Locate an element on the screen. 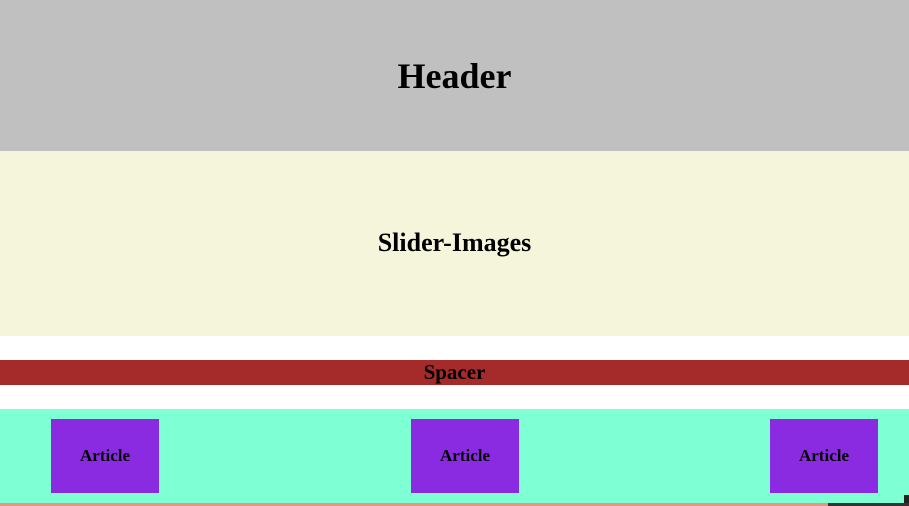 This screenshot has height=506, width=909. spacer-label: Spacer is located at coordinates (454, 372).